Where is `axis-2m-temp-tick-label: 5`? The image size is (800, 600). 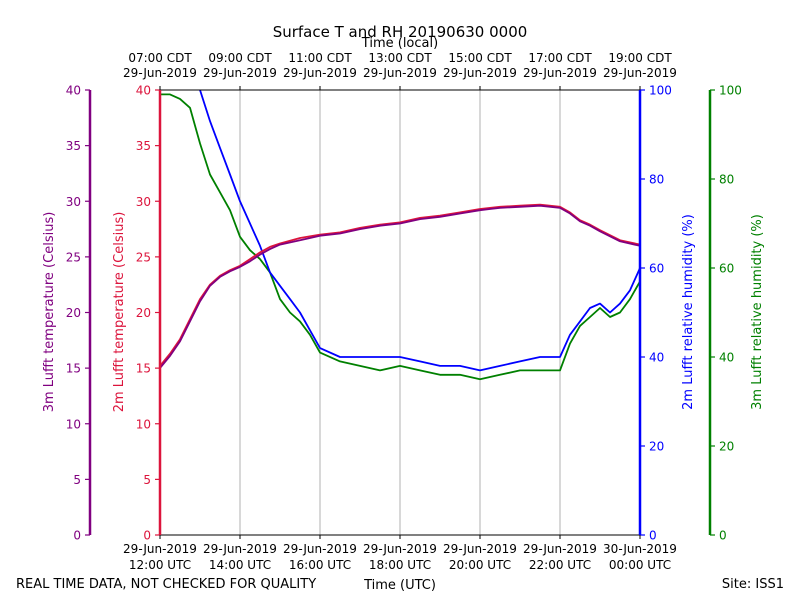
axis-2m-temp-tick-label: 5 is located at coordinates (147, 480).